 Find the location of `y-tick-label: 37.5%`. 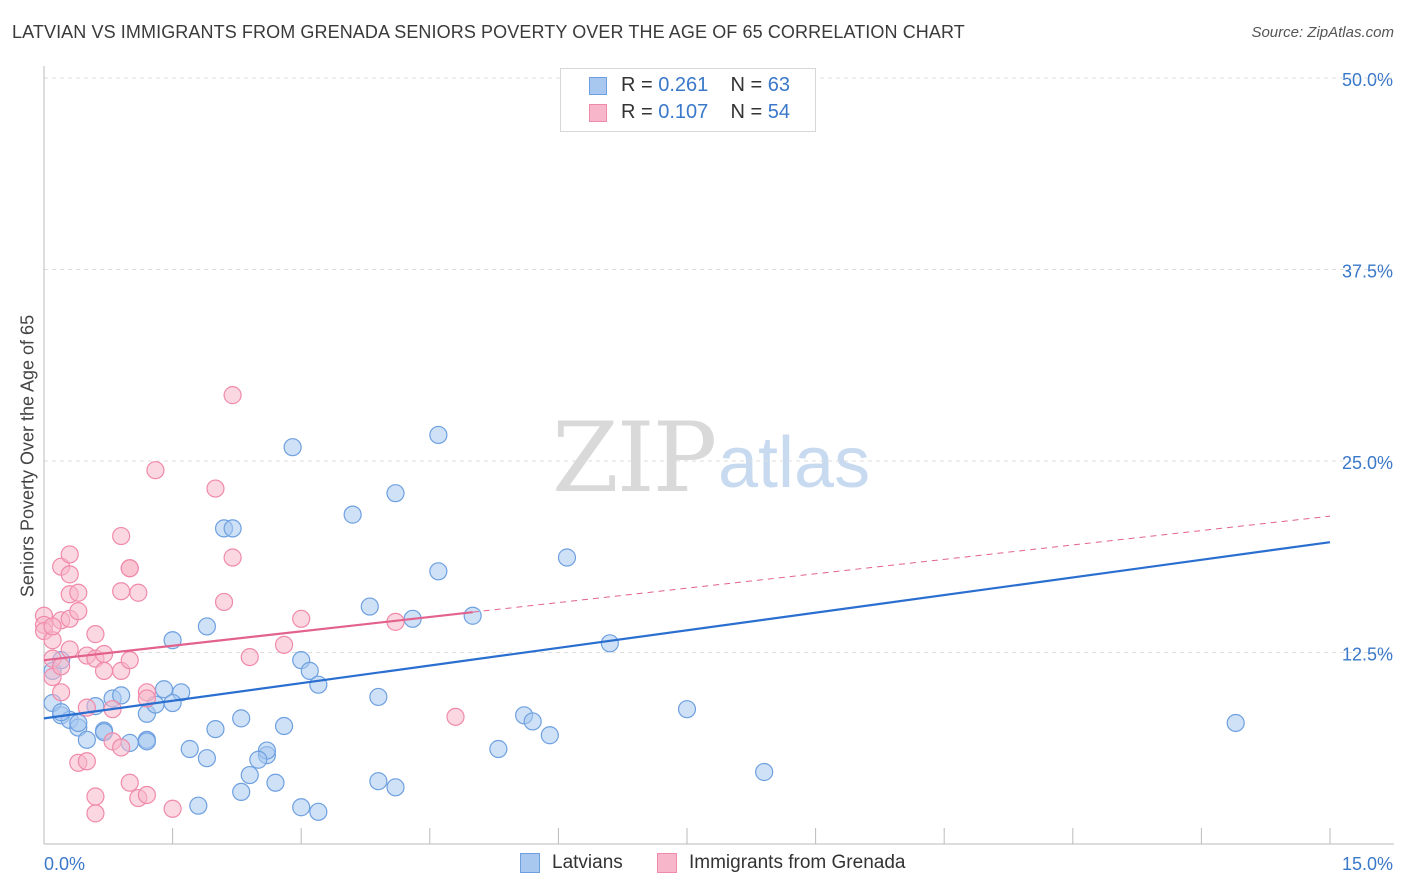

y-tick-label: 37.5% is located at coordinates (1367, 272).